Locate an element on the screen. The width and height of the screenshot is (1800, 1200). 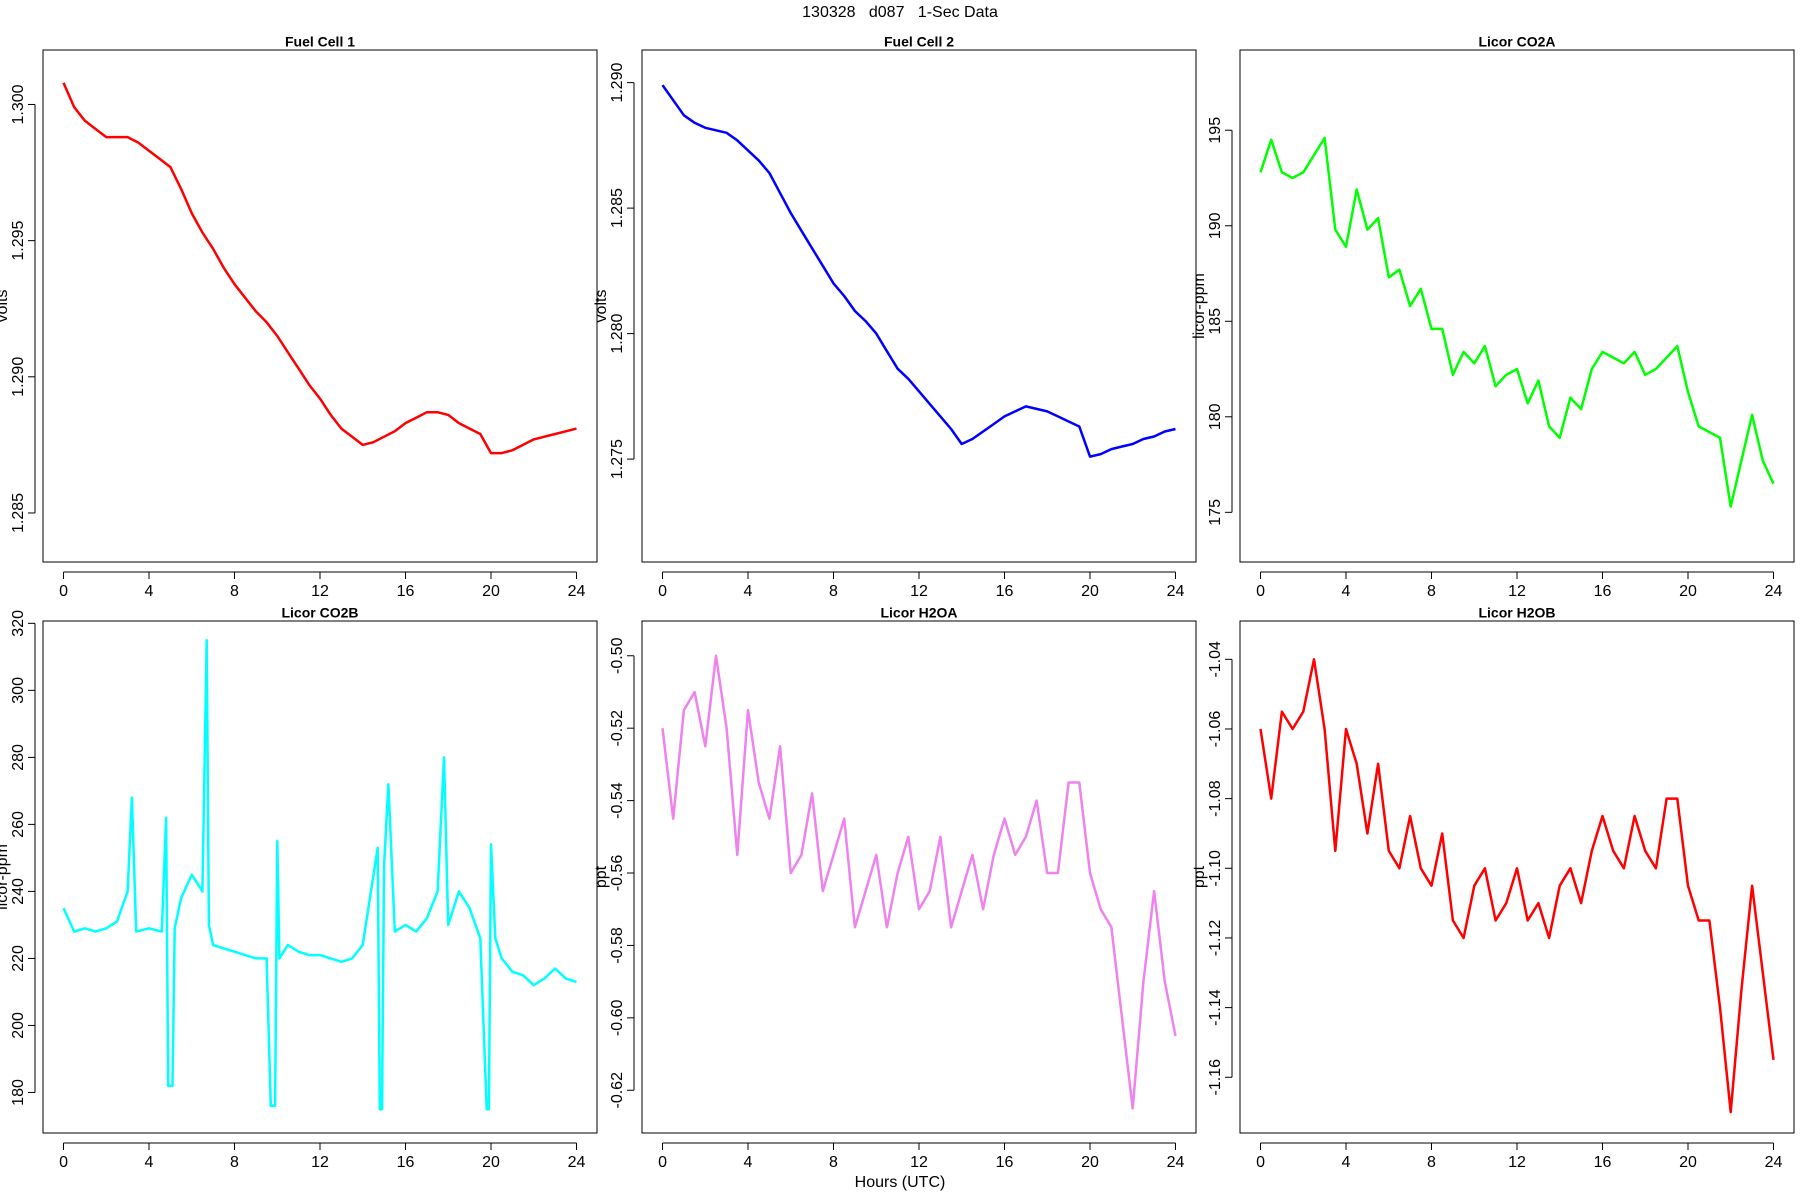
y-tick-label: 1.295 is located at coordinates (18, 241).